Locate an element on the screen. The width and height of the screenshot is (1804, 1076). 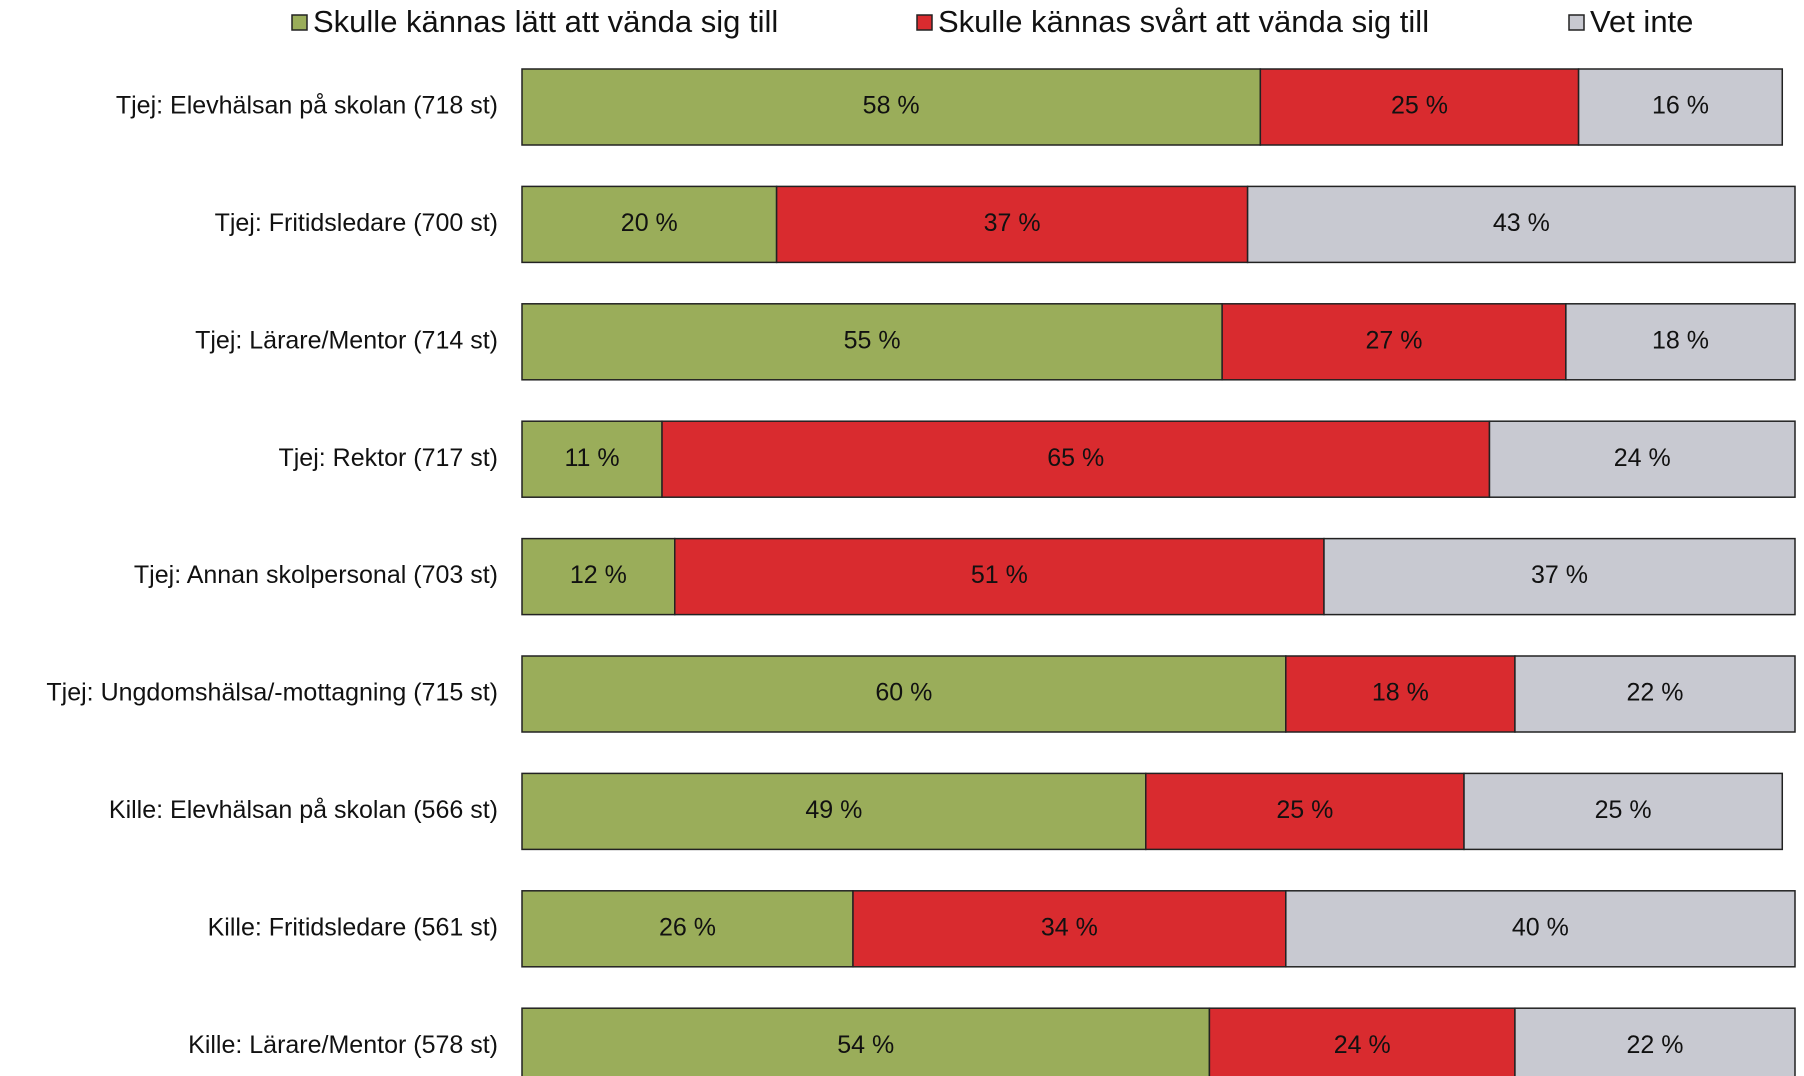
category-label: Tjej: Elevhälsan på skolan (718 st) is located at coordinates (307, 106).